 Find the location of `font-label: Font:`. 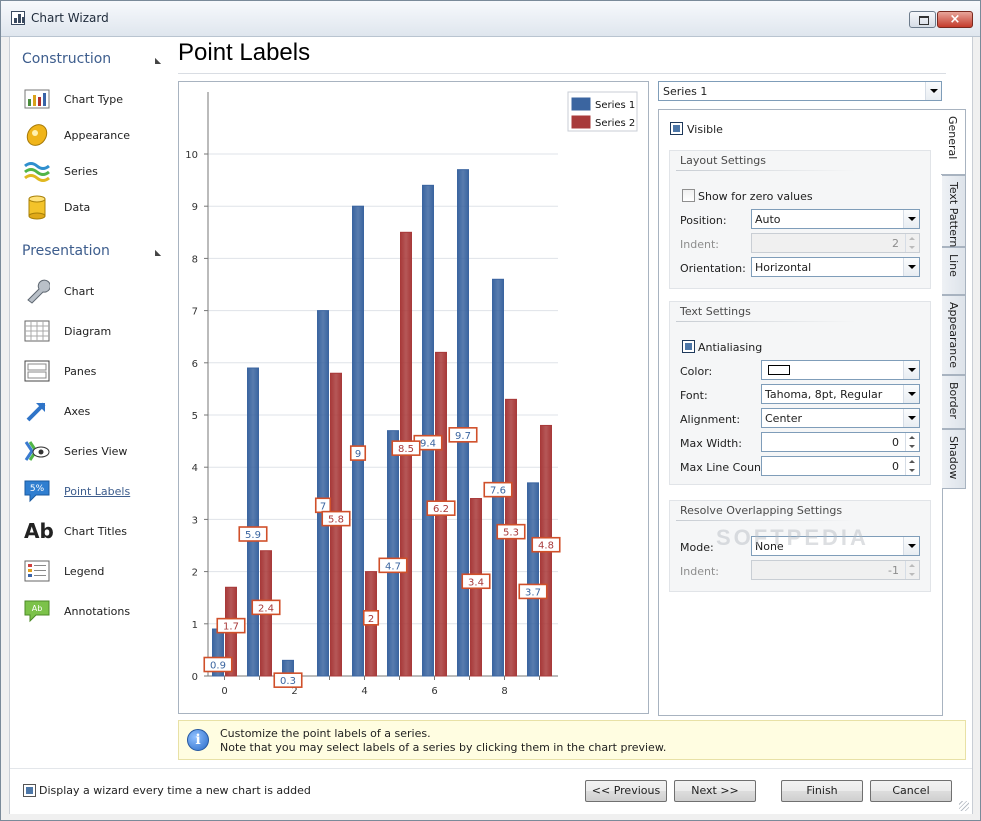

font-label: Font: is located at coordinates (694, 395).